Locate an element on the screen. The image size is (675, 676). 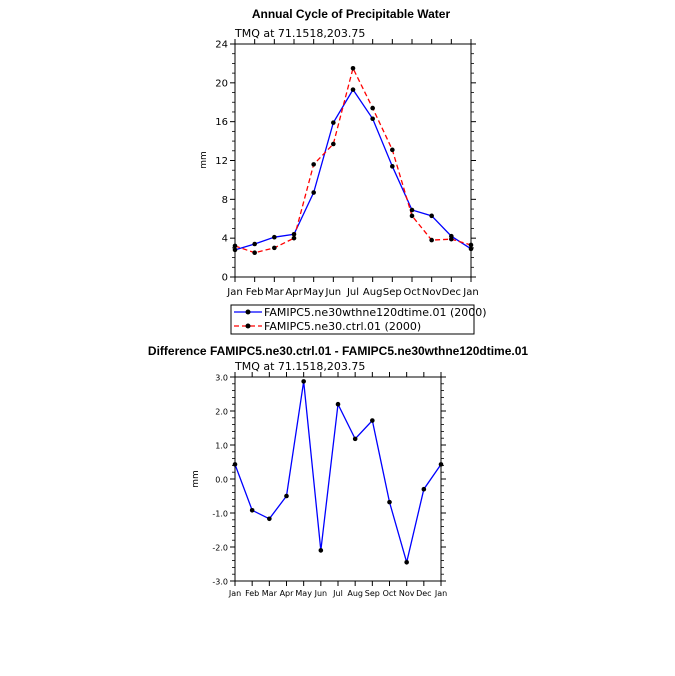
chart1-ytick-label: 0.0 is located at coordinates (221, 480).